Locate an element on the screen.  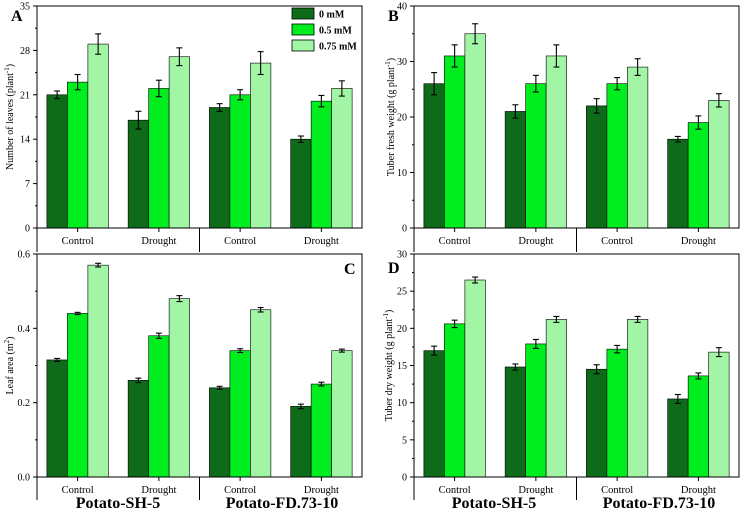
bar-d-2-0.5mm is located at coordinates (617, 413).